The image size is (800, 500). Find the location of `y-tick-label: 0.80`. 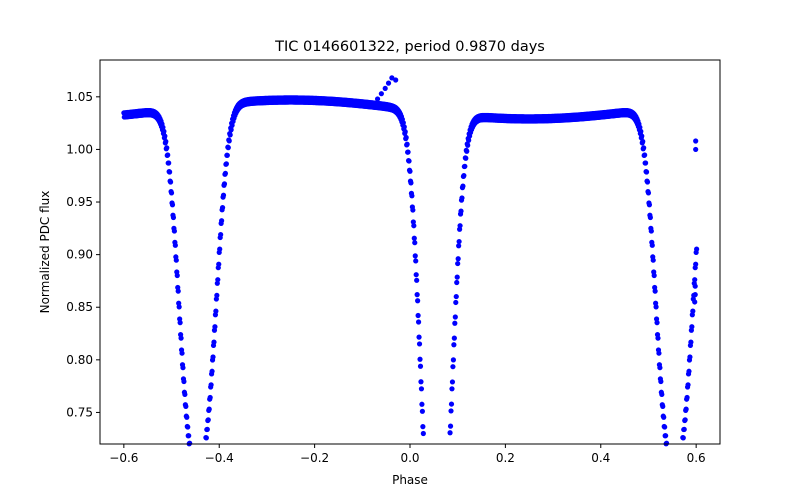

y-tick-label: 0.80 is located at coordinates (79, 360).